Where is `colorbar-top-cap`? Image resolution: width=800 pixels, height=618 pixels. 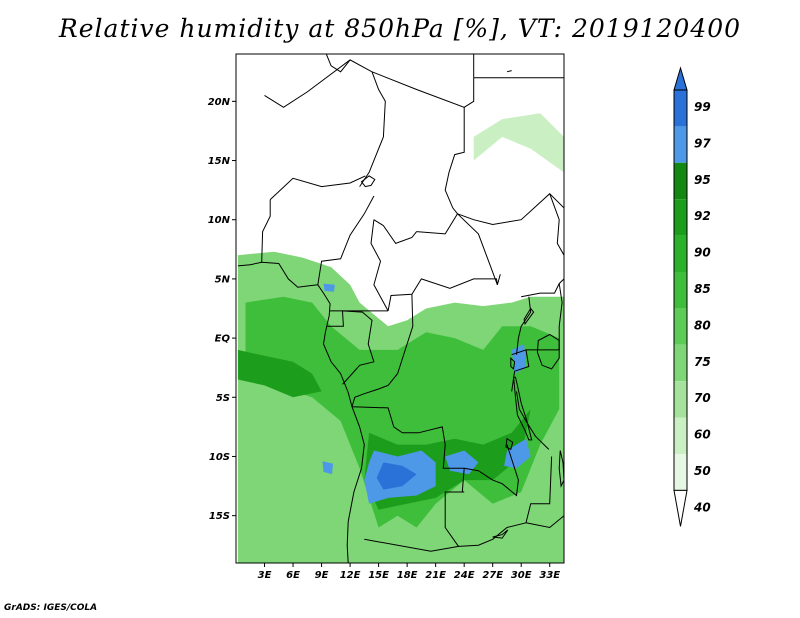 colorbar-top-cap is located at coordinates (680, 78).